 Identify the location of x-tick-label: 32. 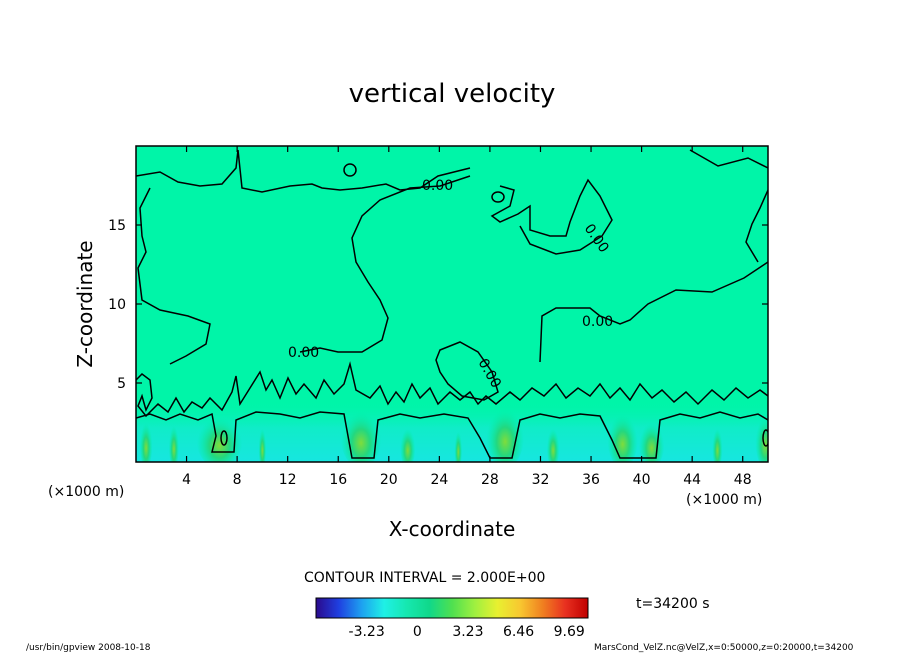
(541, 480).